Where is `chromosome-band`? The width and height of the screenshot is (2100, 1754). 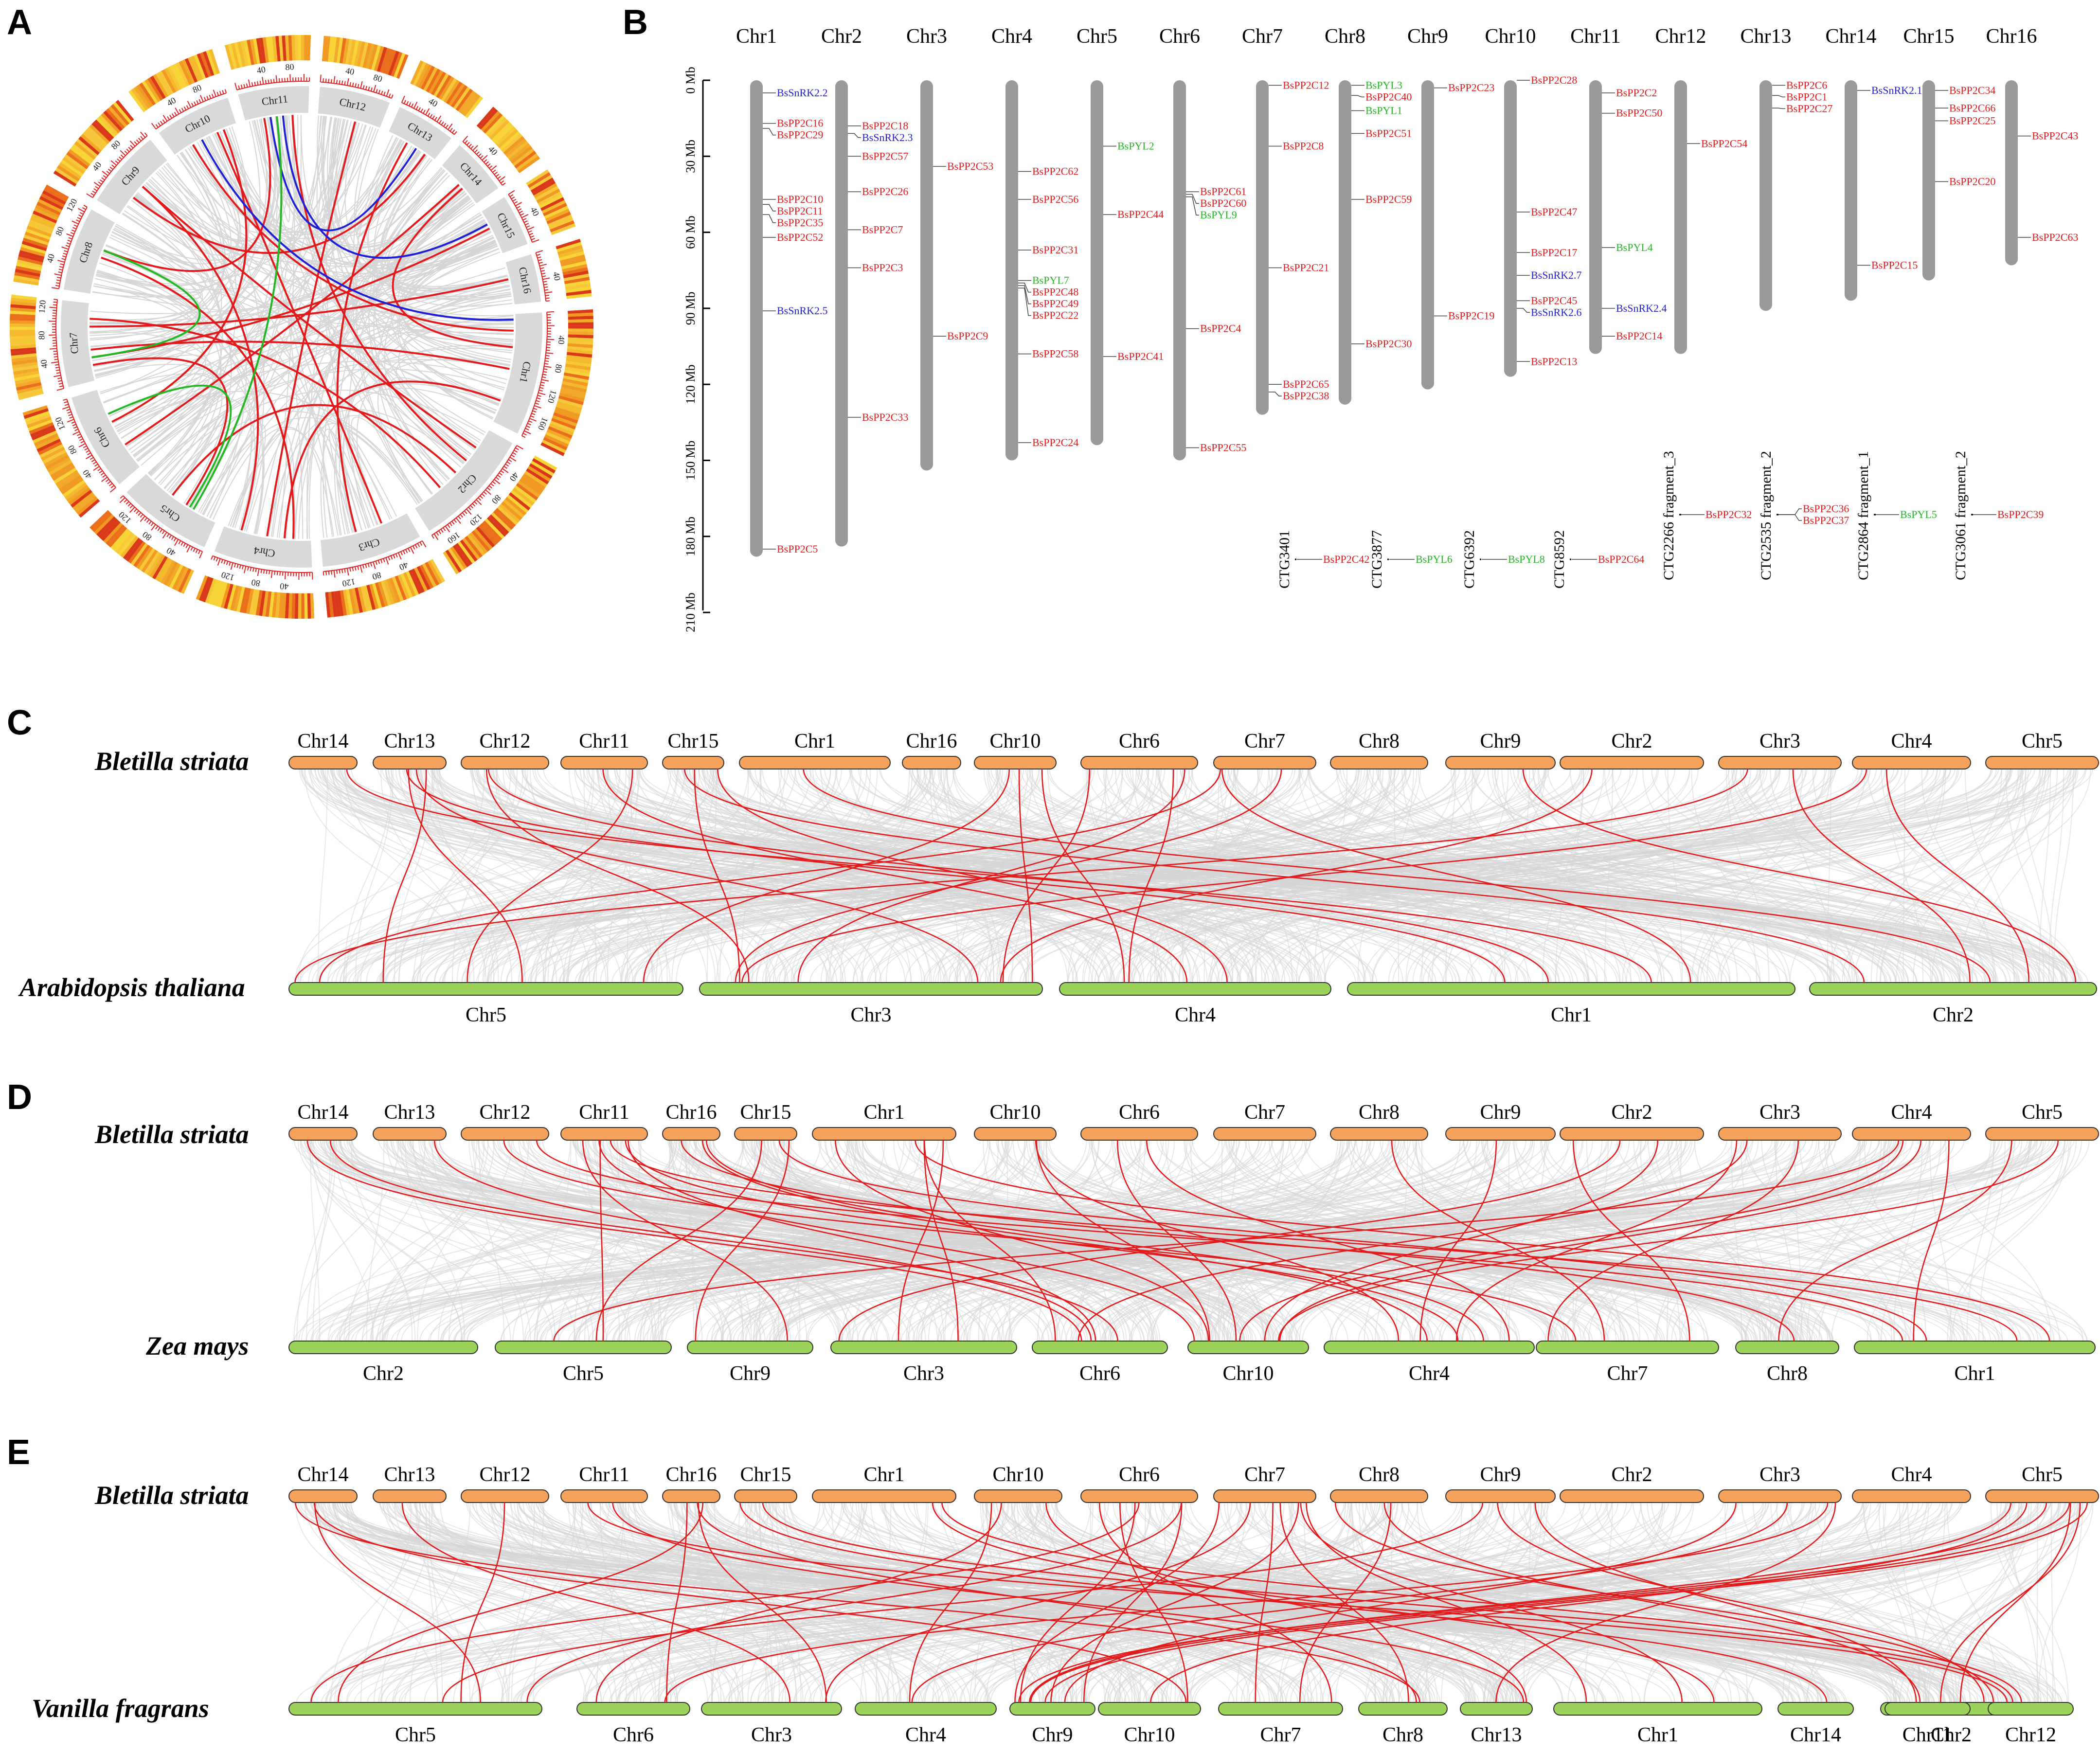
chromosome-band is located at coordinates (354, 108).